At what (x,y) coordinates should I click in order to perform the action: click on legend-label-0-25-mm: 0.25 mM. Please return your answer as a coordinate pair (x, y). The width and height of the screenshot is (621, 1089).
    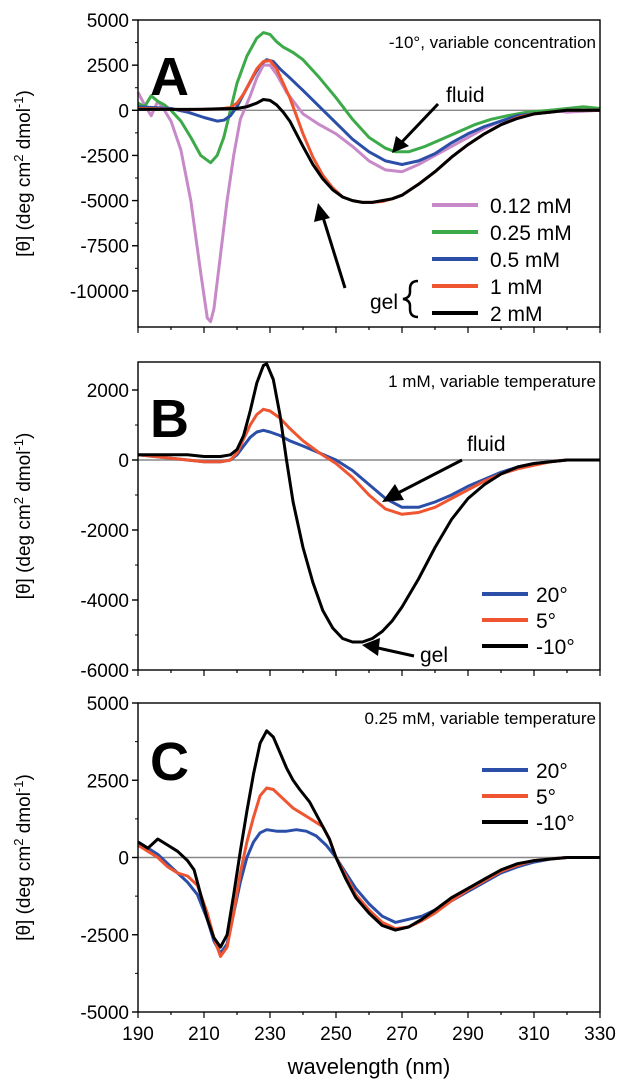
    Looking at the image, I should click on (531, 233).